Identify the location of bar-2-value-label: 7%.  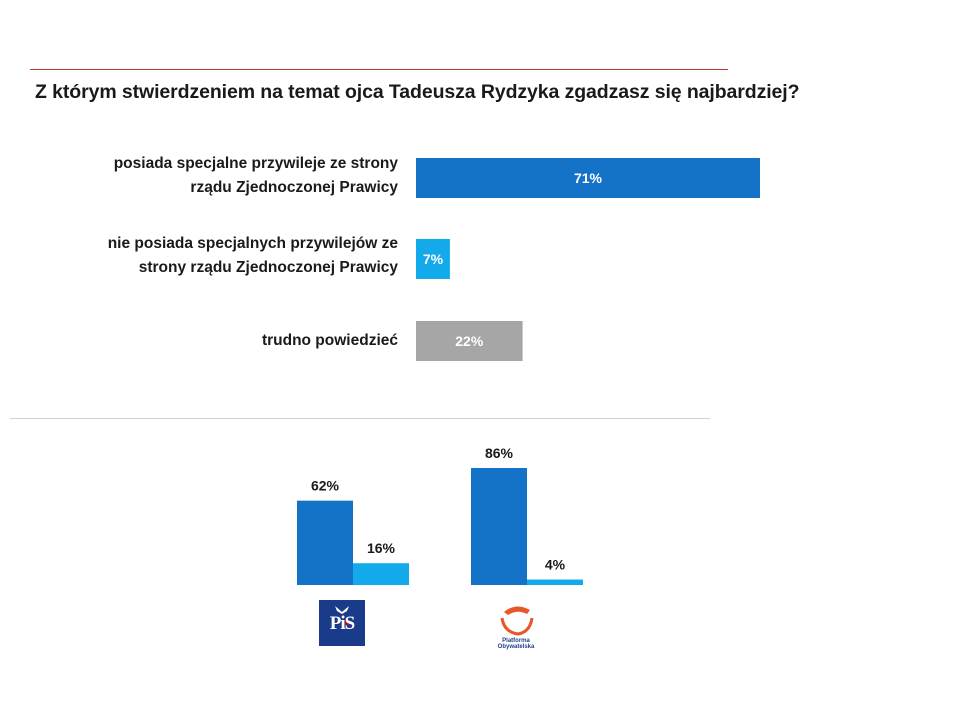
(433, 259).